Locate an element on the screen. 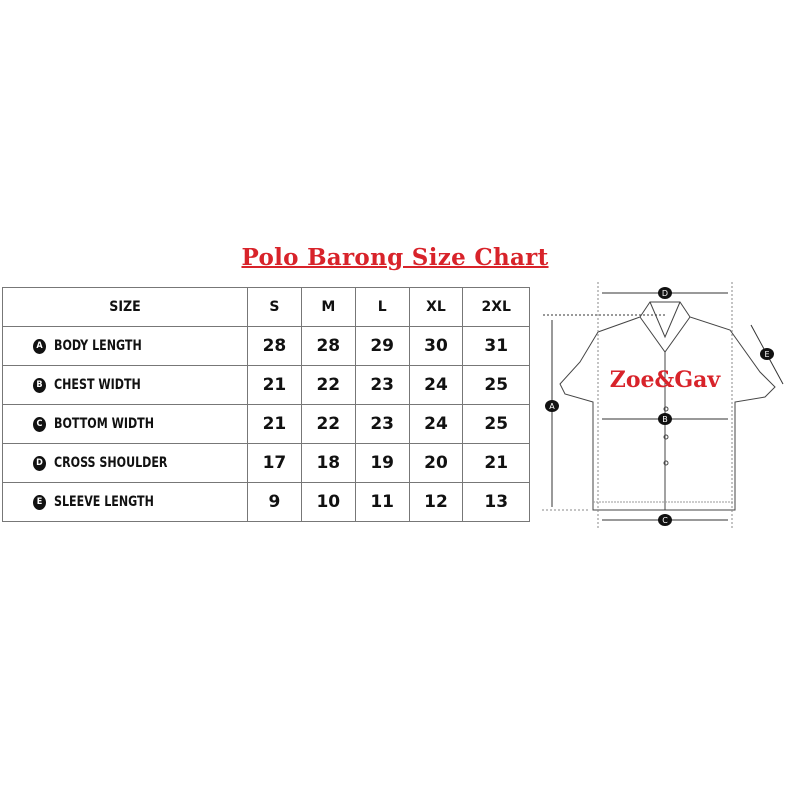 The height and width of the screenshot is (800, 800). row-label: C BOTTOM WIDTH is located at coordinates (125, 424).